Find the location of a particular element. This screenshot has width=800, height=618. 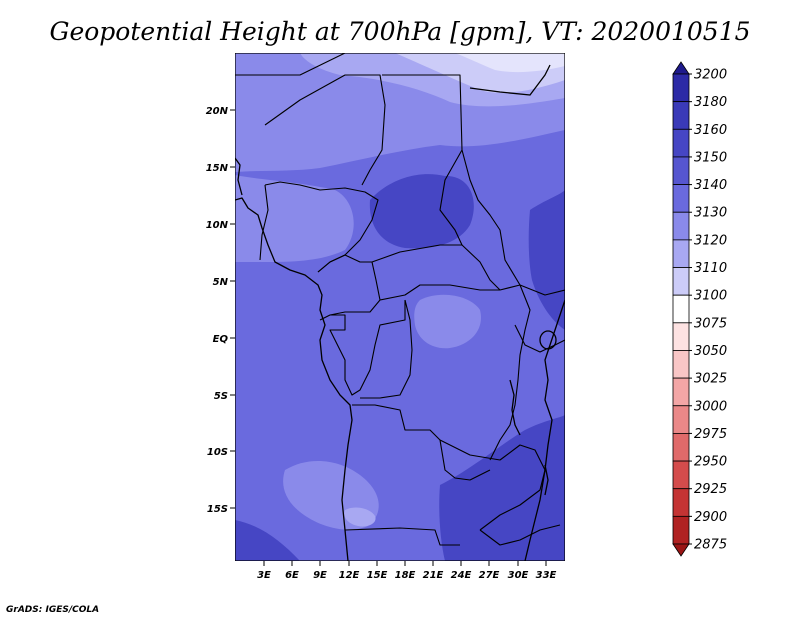

border-angola is located at coordinates (421, 442).